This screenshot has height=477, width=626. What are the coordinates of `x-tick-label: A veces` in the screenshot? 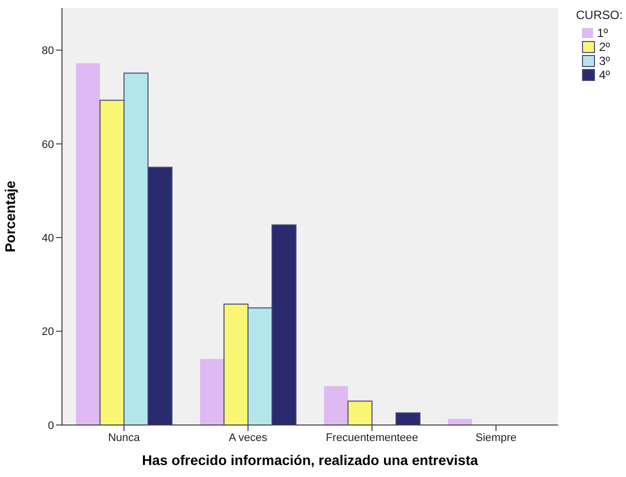 It's located at (248, 438).